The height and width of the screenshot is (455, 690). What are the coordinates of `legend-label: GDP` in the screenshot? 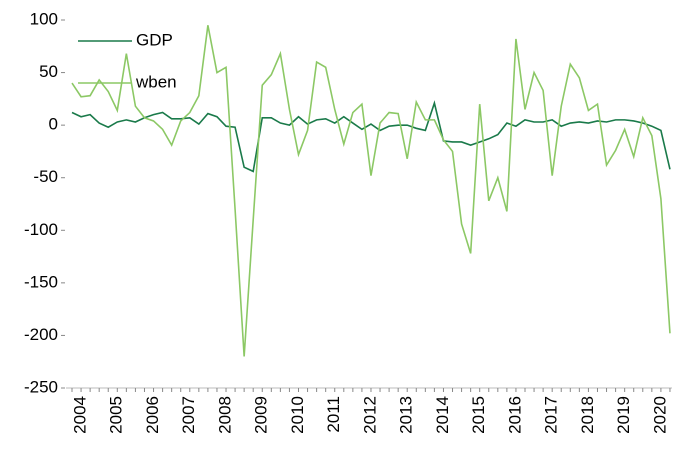 It's located at (154, 39).